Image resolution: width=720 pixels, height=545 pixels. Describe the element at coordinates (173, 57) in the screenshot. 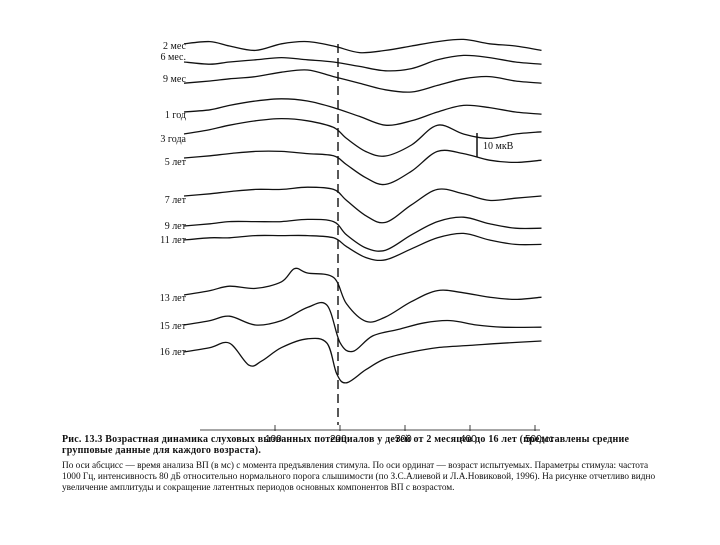

I see `row-label: 6 мес.` at that location.